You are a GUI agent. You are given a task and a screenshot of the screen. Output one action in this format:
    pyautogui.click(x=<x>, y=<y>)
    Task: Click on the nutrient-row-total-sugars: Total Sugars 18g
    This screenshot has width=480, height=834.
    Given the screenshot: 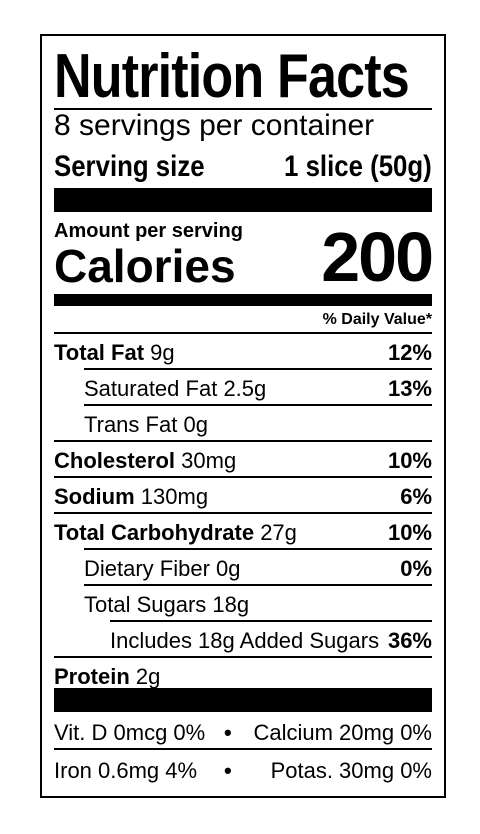 What is the action you would take?
    pyautogui.click(x=243, y=605)
    